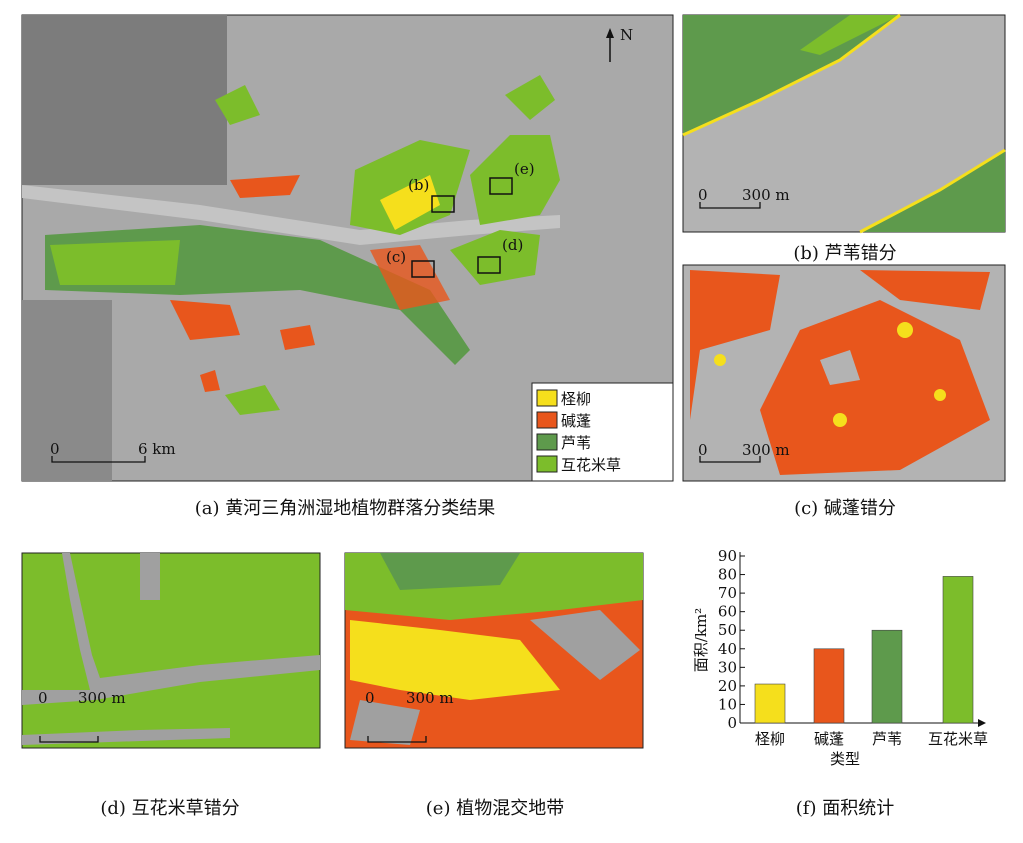 The image size is (1023, 843). Describe the element at coordinates (727, 704) in the screenshot. I see `y-tick-label: 10` at that location.